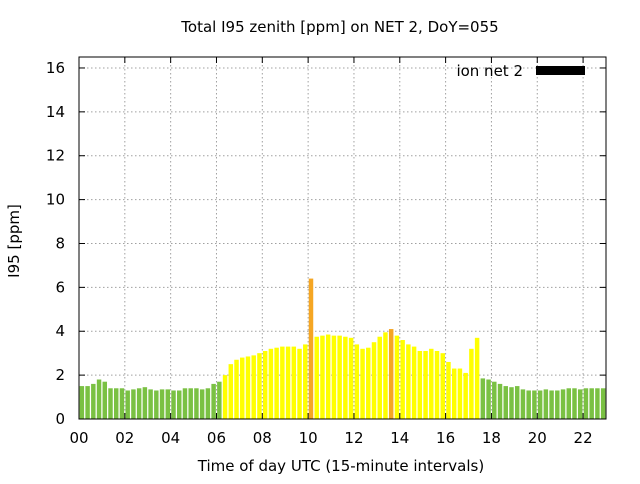 The image size is (640, 484). Describe the element at coordinates (537, 438) in the screenshot. I see `x-tick-label: 20` at that location.